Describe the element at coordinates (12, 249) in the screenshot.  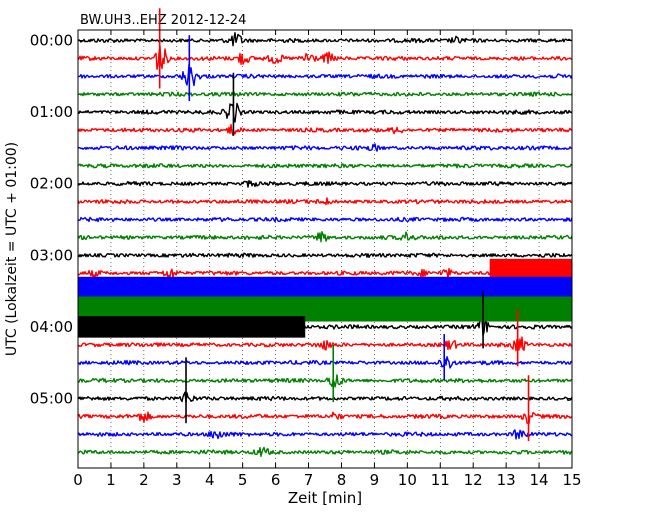
I see `y-axis-label: UTC (Lokalzeit = UTC + 01:00)` at that location.